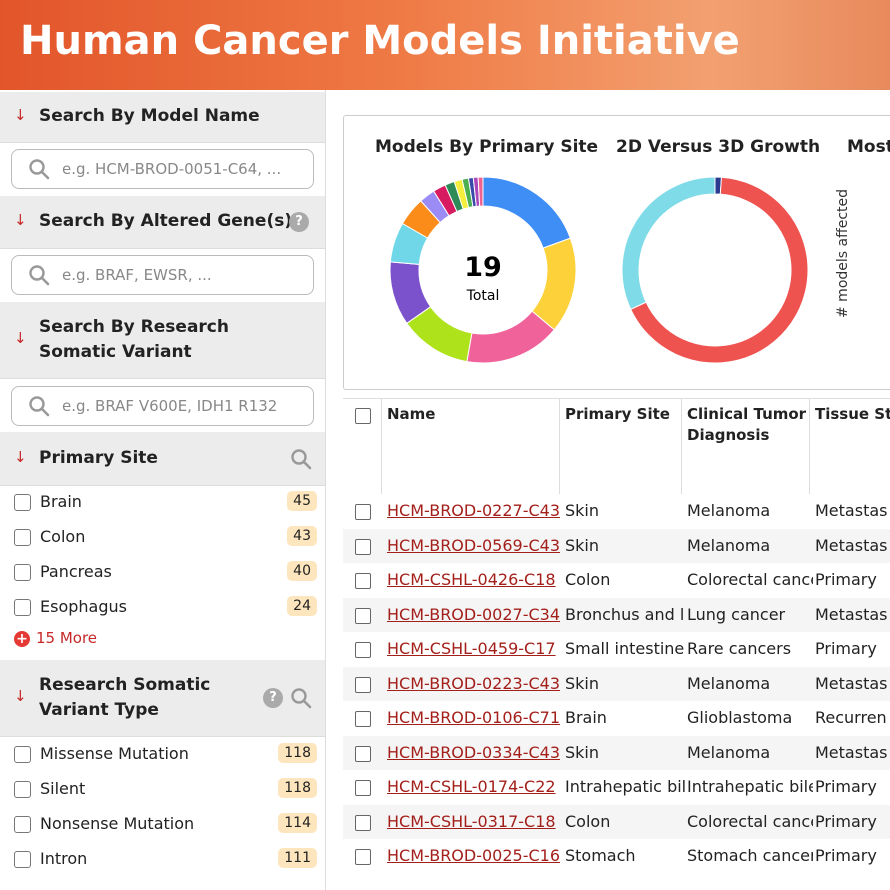 Image resolution: width=890 pixels, height=890 pixels. I want to click on model-link: HCM-CSHL-0459-C17, so click(471, 648).